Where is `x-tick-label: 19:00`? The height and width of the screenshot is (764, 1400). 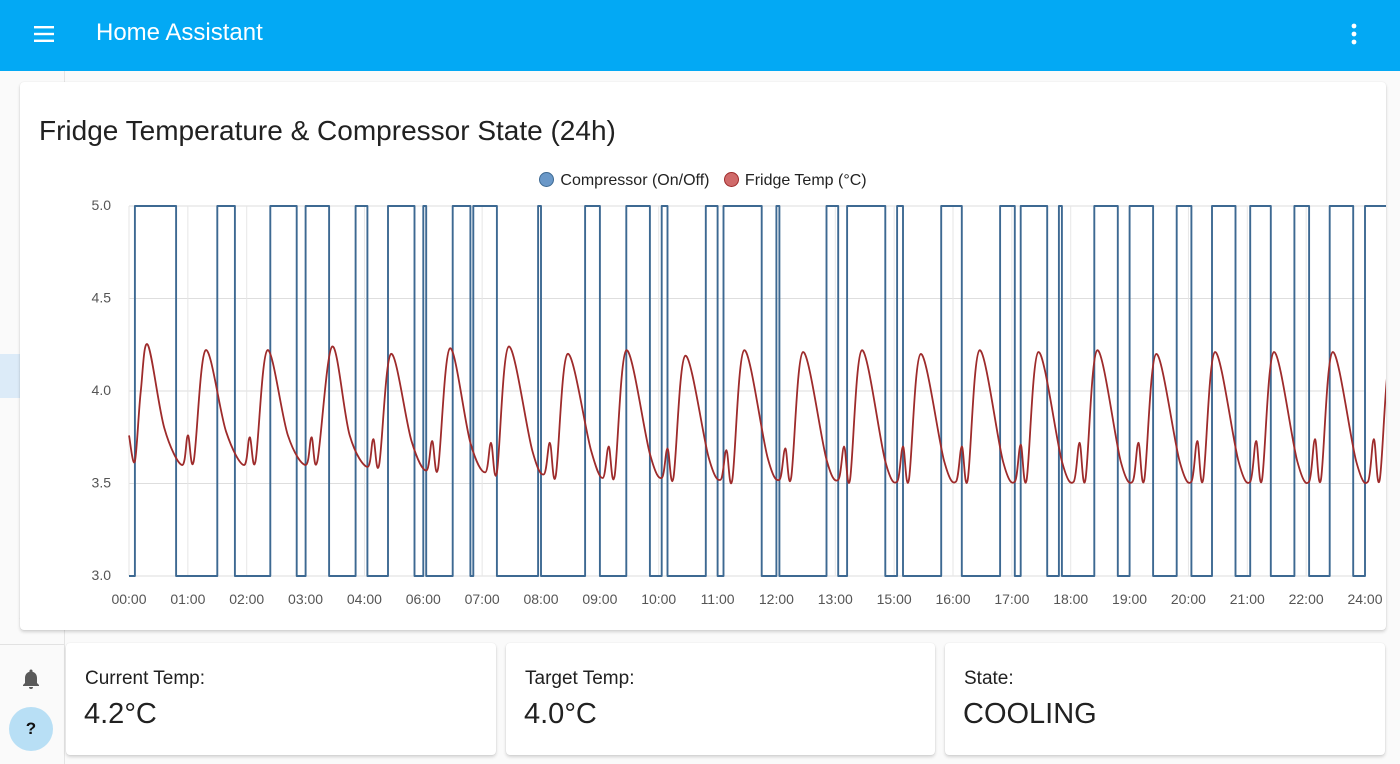 x-tick-label: 19:00 is located at coordinates (1129, 599).